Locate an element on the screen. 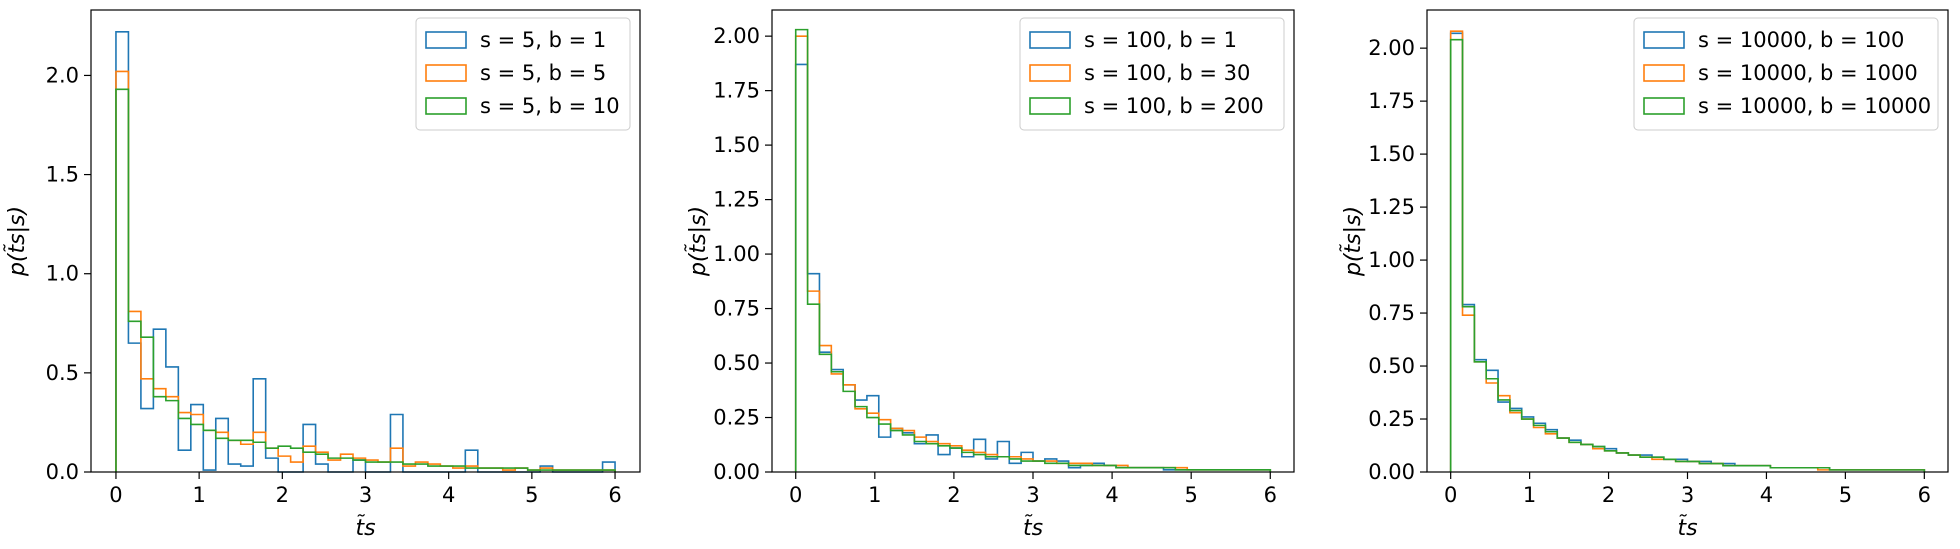 This screenshot has width=1960, height=549. legend-label: s = 5, b = 1 is located at coordinates (543, 40).